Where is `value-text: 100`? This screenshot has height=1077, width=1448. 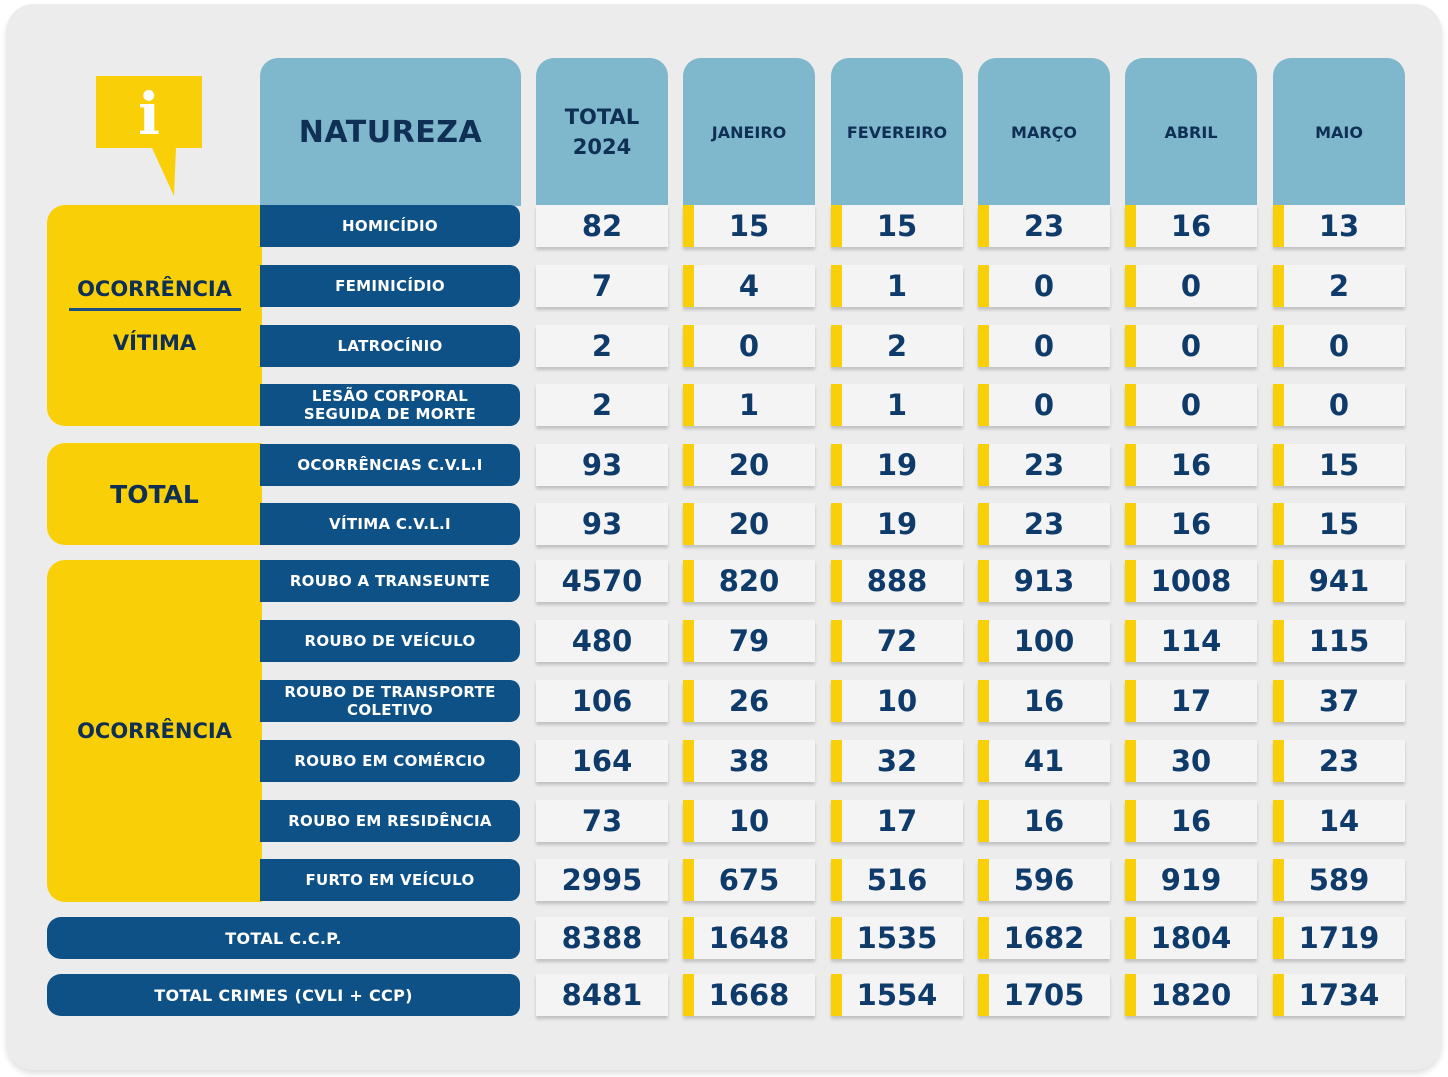
value-text: 100 is located at coordinates (1044, 641).